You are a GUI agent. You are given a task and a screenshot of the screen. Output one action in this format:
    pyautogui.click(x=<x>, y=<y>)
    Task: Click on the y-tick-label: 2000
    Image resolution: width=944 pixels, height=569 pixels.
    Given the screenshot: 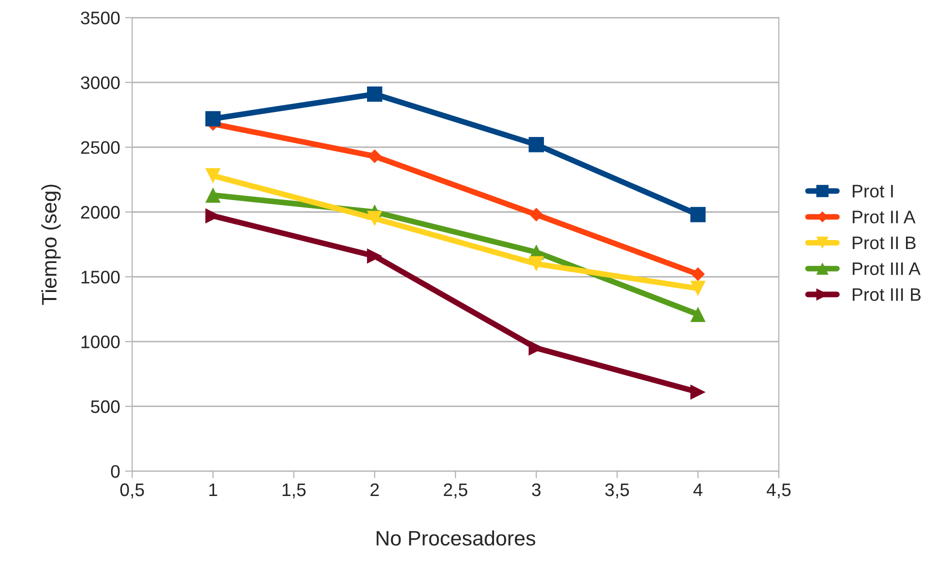 What is the action you would take?
    pyautogui.click(x=100, y=212)
    